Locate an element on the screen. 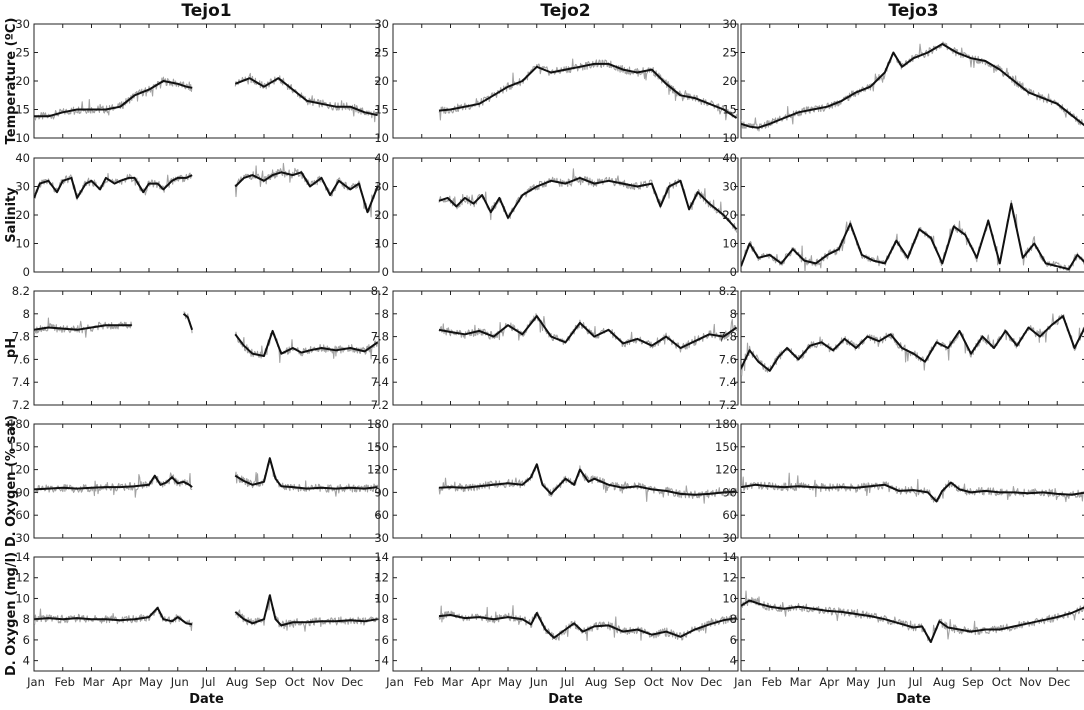 This screenshot has height=710, width=1084. panel-tejo2-row3: 30 60 90 120 150 180 is located at coordinates (553, 481).